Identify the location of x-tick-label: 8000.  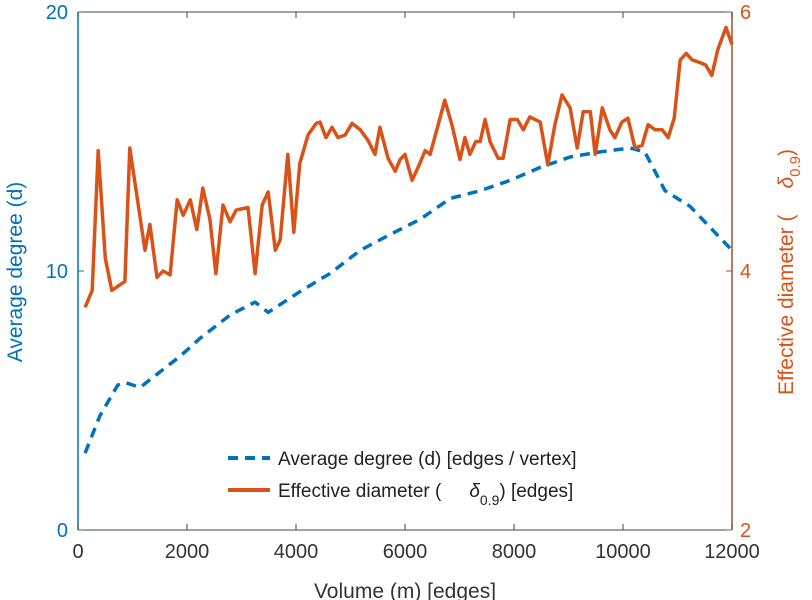
(514, 552).